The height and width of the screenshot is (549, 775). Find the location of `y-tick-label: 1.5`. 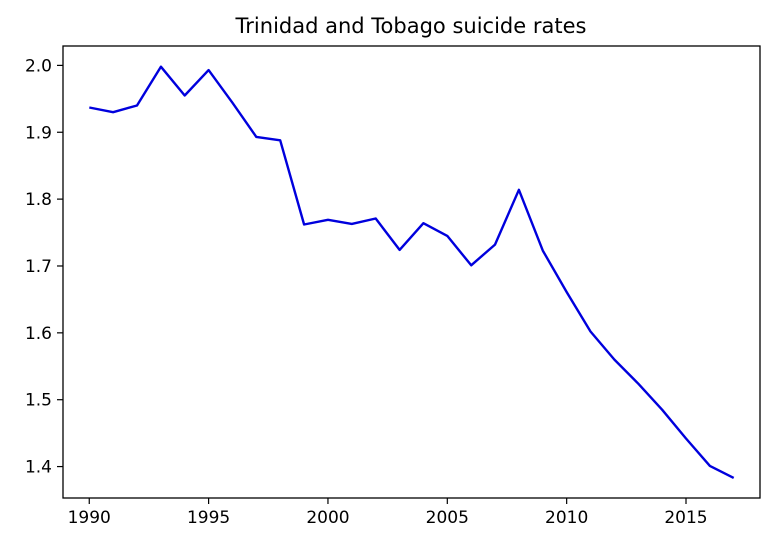

y-tick-label: 1.5 is located at coordinates (38, 401).